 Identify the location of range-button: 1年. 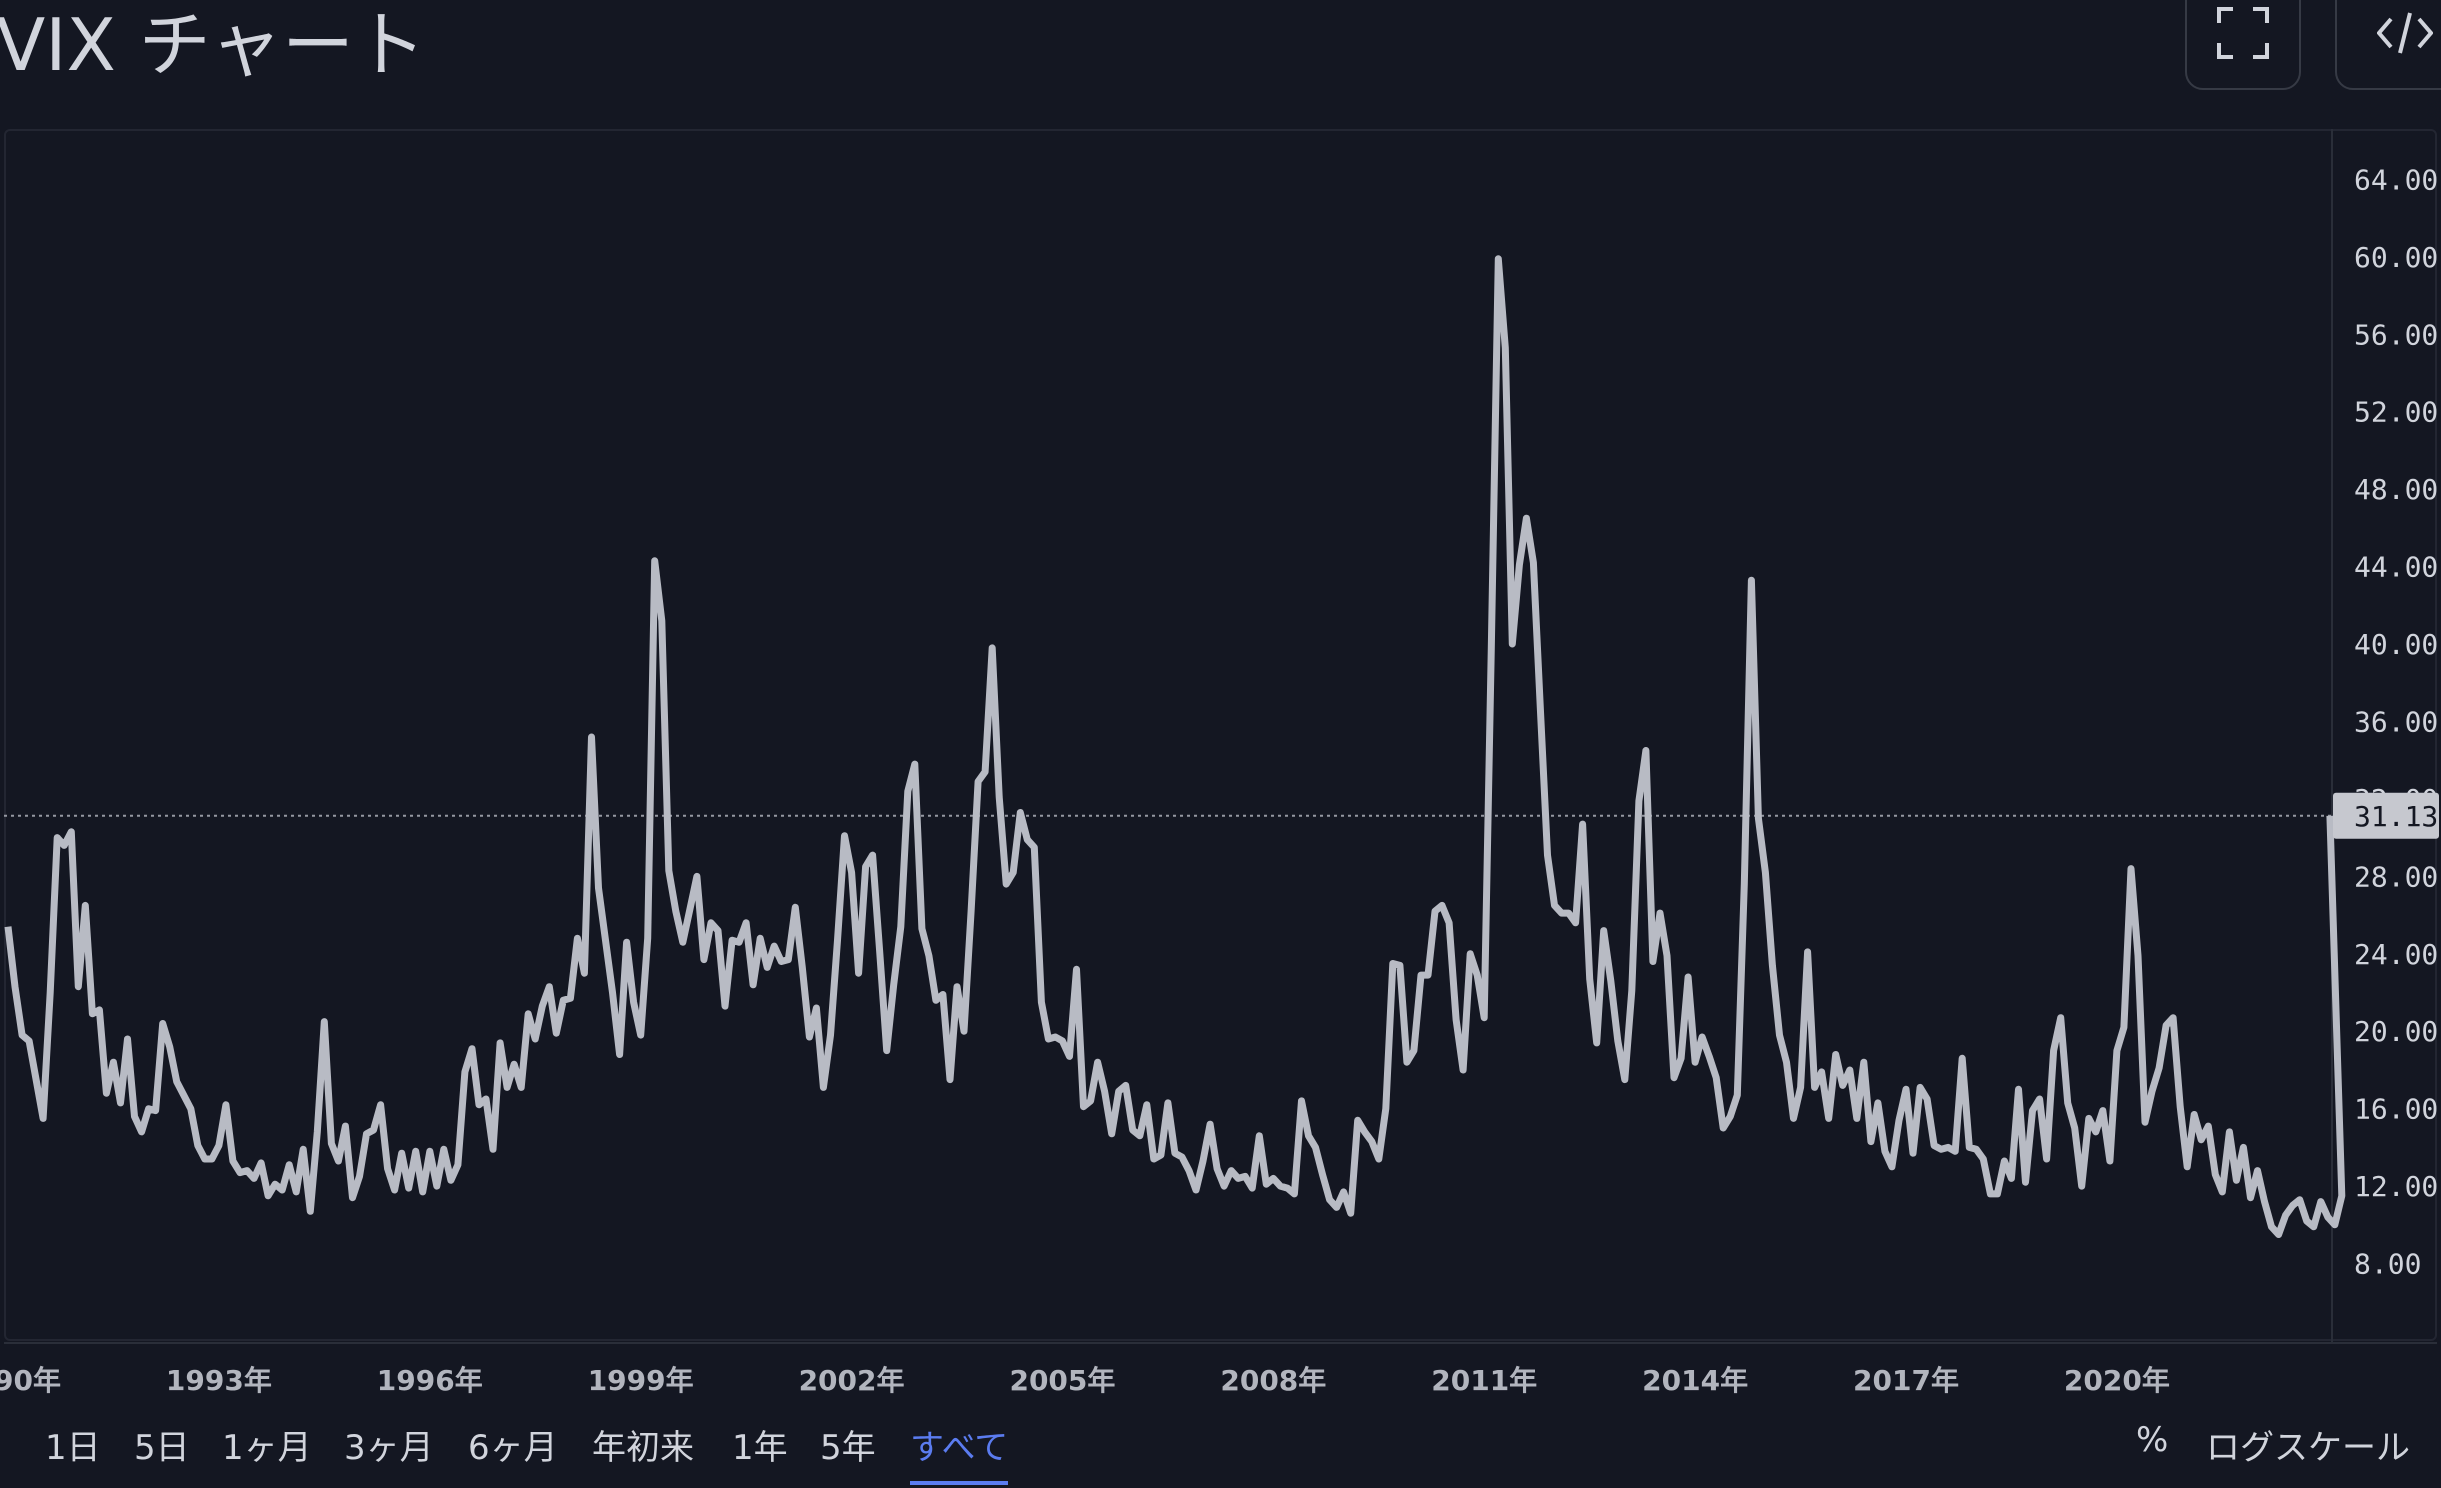
(760, 1448).